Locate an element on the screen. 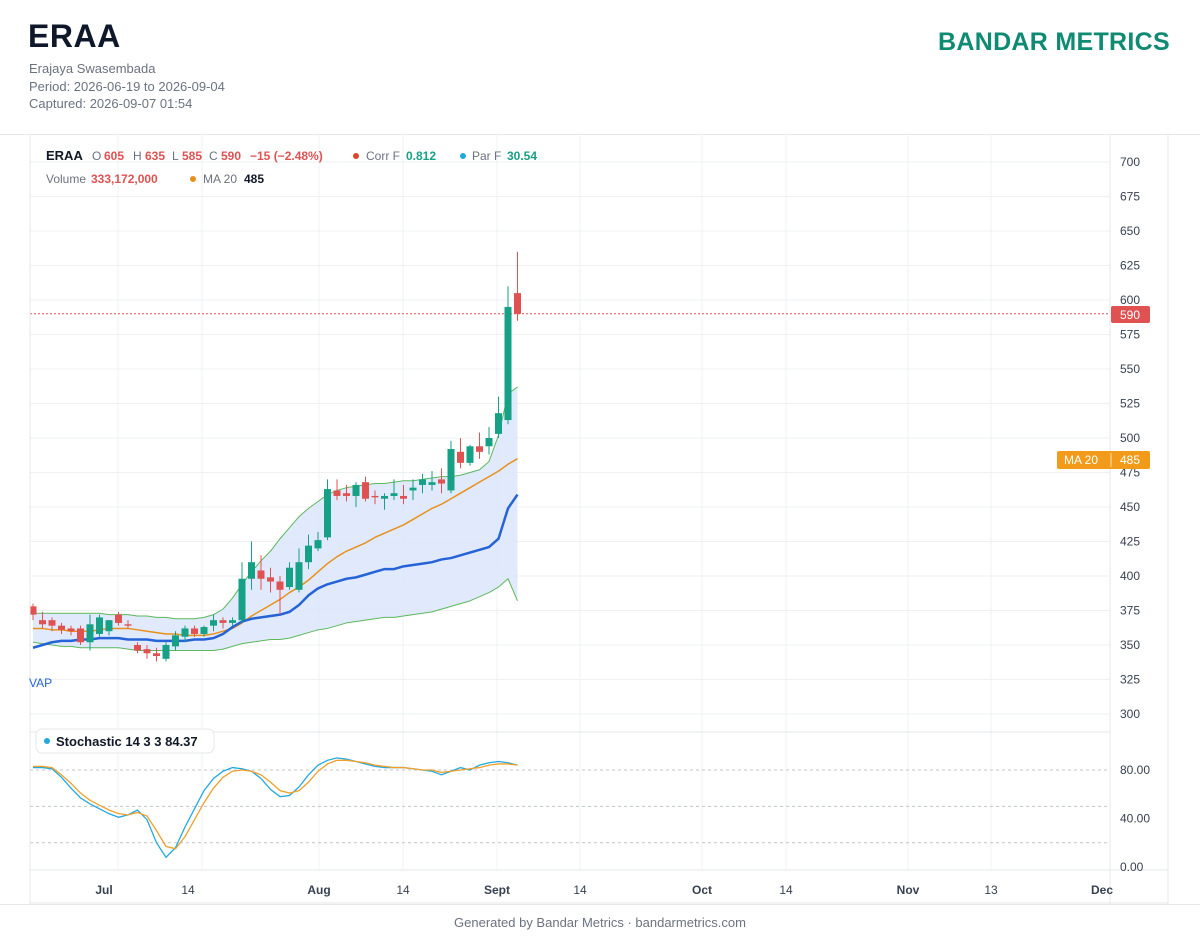 Image resolution: width=1200 pixels, height=942 pixels. band-fill is located at coordinates (275, 518).